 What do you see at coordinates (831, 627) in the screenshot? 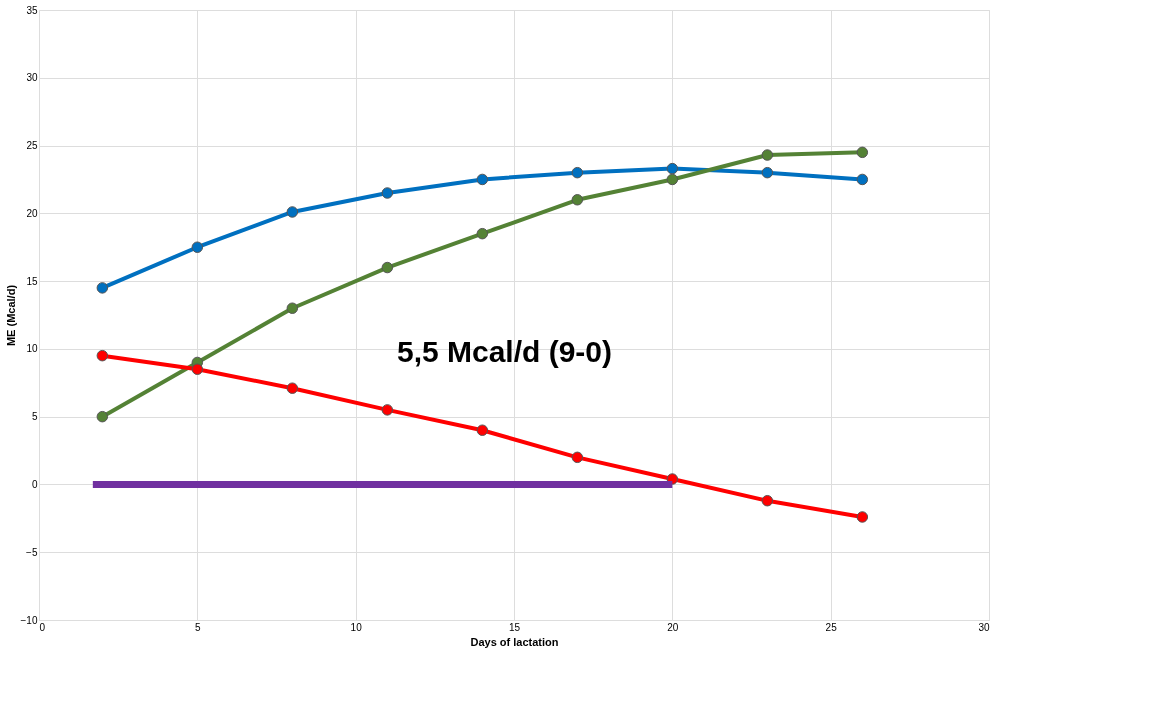
I see `x-tick-label: 25` at bounding box center [831, 627].